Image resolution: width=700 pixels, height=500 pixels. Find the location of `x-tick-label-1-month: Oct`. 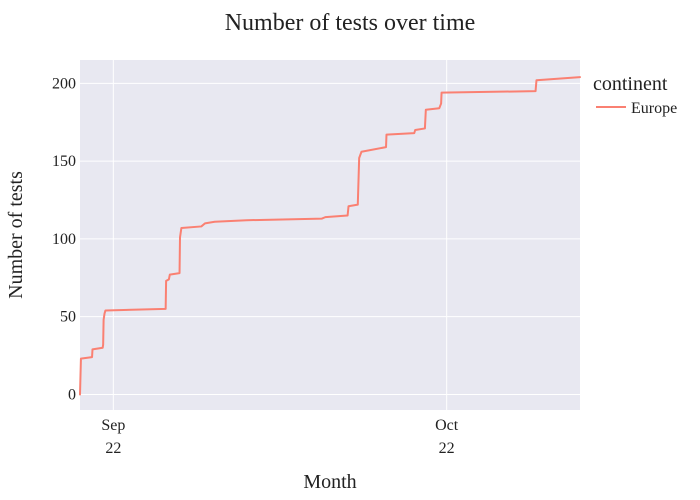

x-tick-label-1-month: Oct is located at coordinates (447, 425).